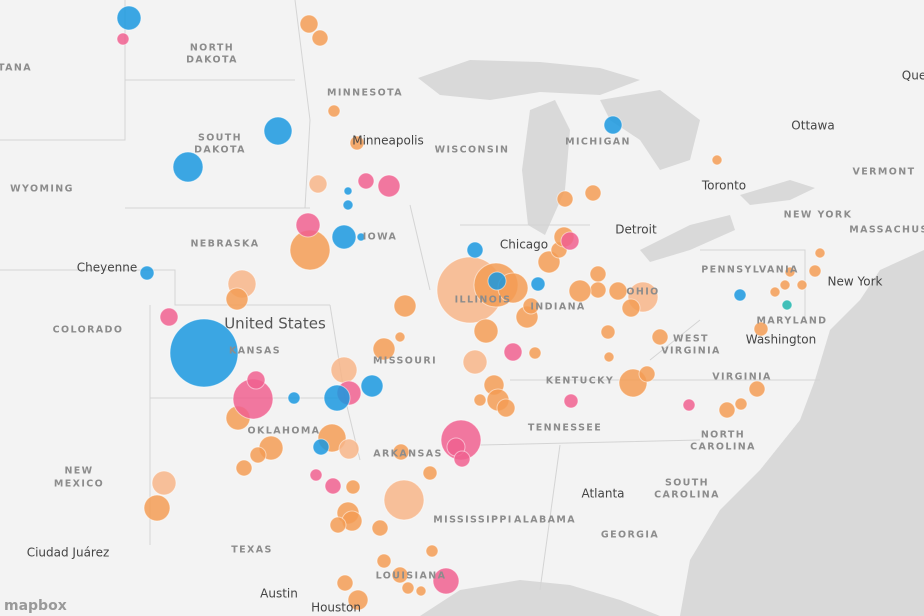  I want to click on state-label: NEW YORK, so click(818, 215).